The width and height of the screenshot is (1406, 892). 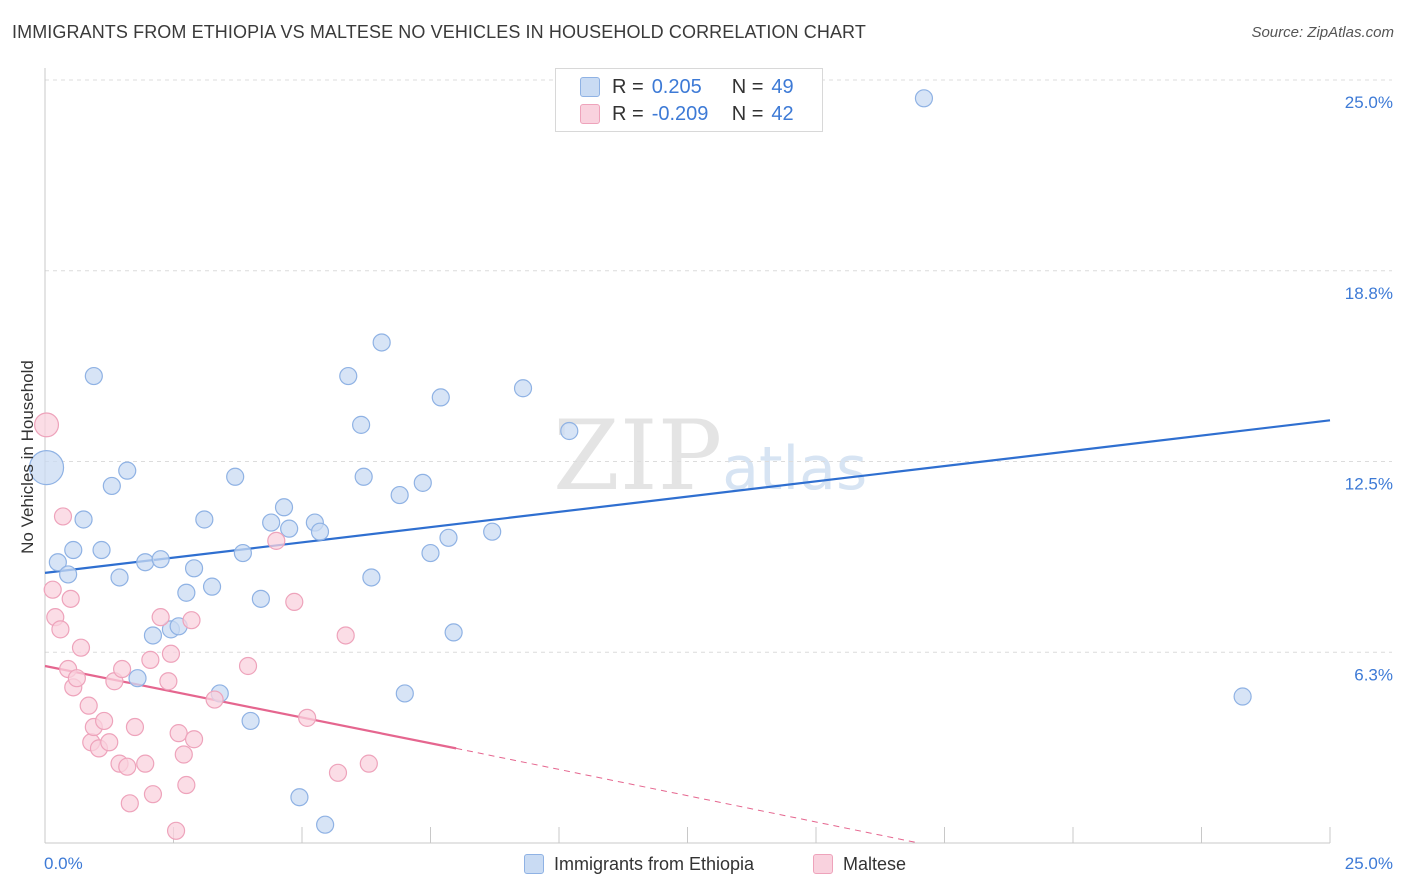 I want to click on n-value: 49, so click(x=782, y=86).